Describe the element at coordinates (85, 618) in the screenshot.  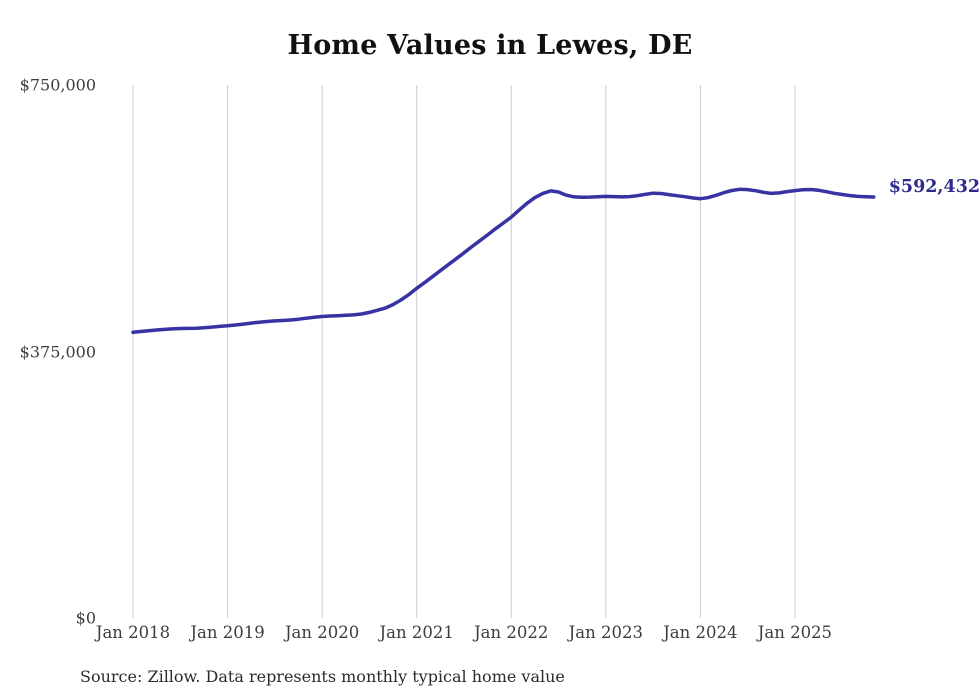
I see `y-tick-label: $0` at that location.